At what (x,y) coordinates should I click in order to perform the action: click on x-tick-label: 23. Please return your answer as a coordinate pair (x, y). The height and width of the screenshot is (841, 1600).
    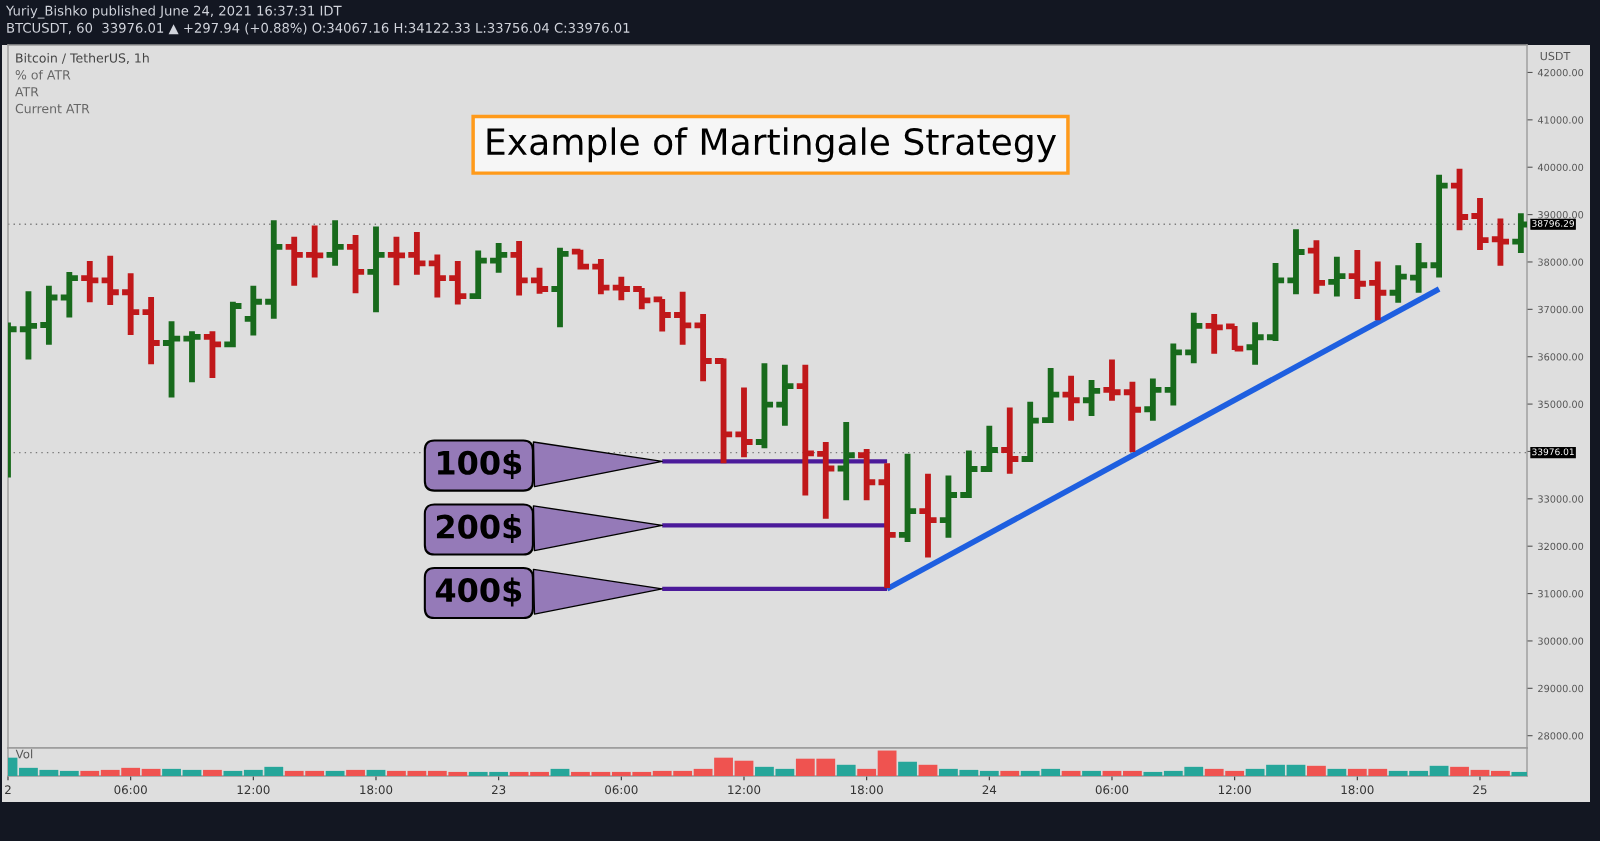
    Looking at the image, I should click on (499, 790).